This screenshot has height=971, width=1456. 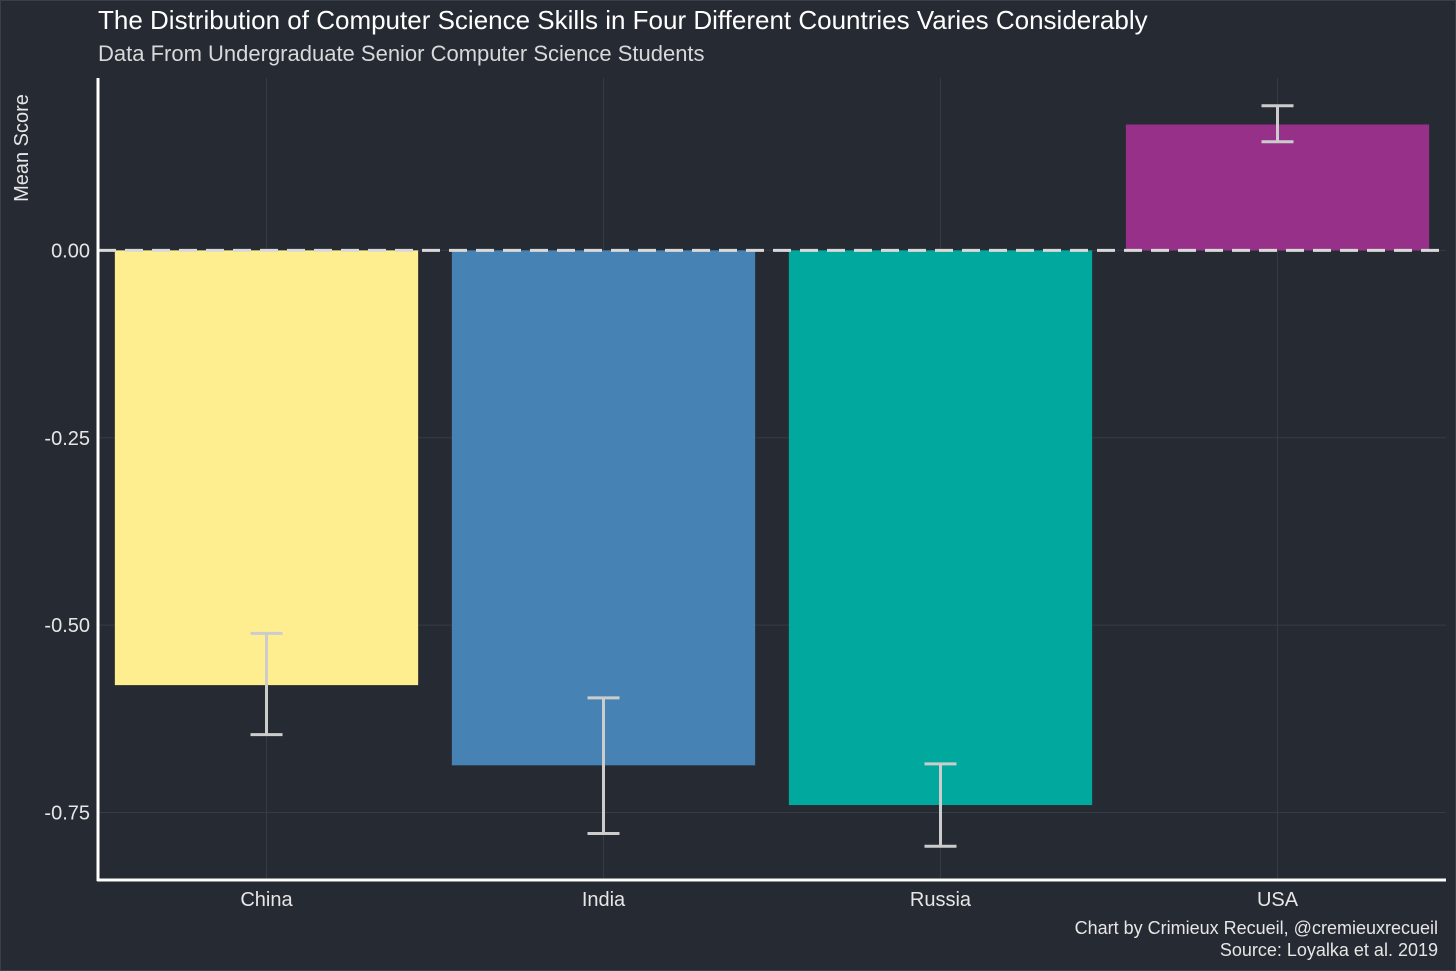 What do you see at coordinates (941, 900) in the screenshot?
I see `x-tick-label-russia: Russia` at bounding box center [941, 900].